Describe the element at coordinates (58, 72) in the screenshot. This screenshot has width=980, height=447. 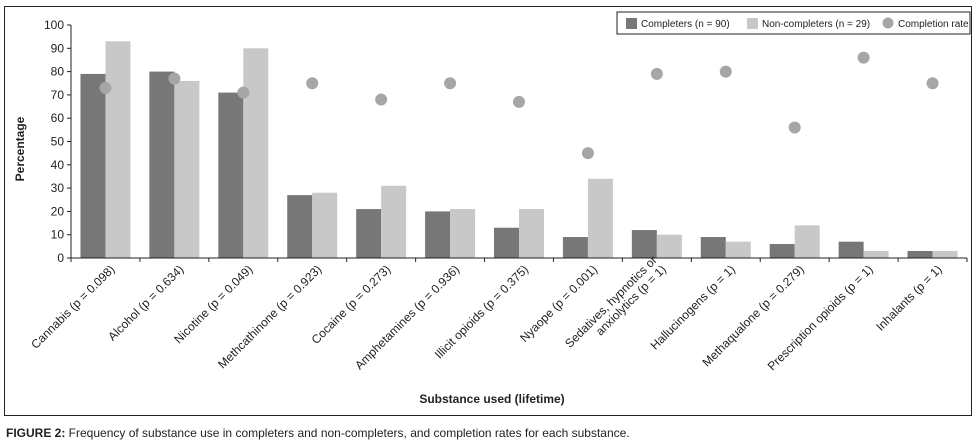
I see `y-tick-label: 80` at that location.